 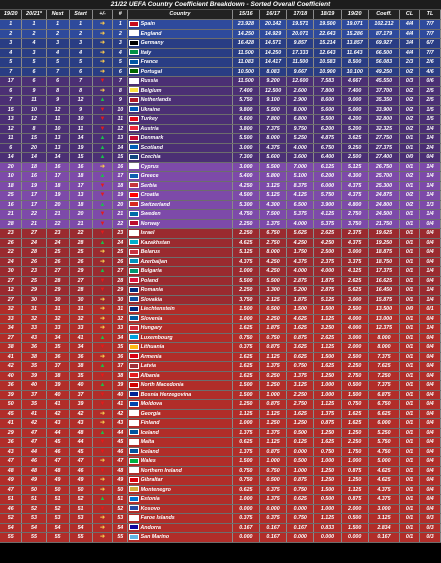 What do you see at coordinates (102, 442) in the screenshot?
I see `arrow-down-icon: ▼` at bounding box center [102, 442].